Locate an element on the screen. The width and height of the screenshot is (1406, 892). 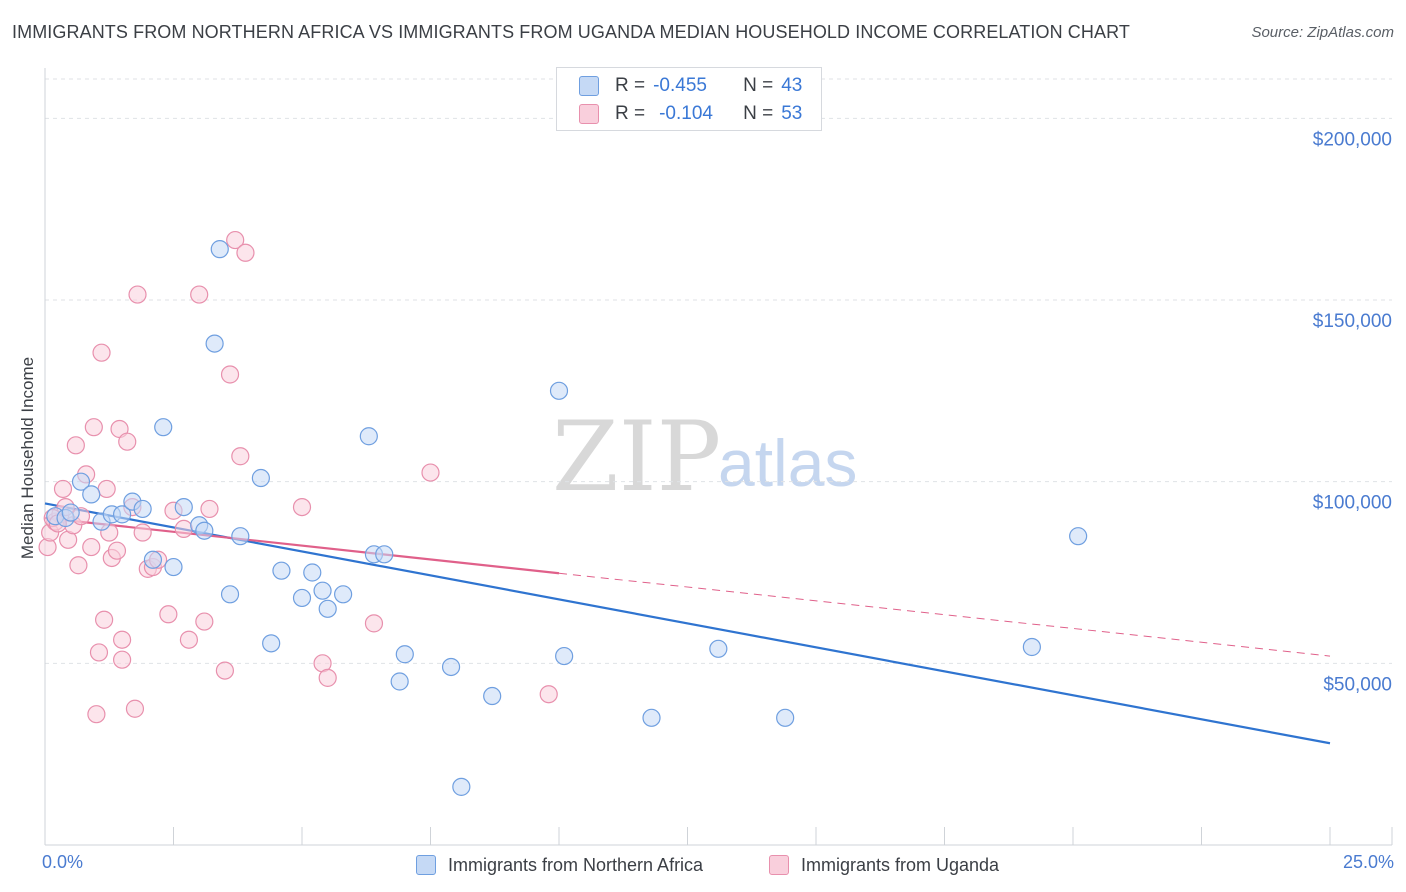
legend-item-uganda: Immigrants from Uganda is located at coordinates (884, 865).